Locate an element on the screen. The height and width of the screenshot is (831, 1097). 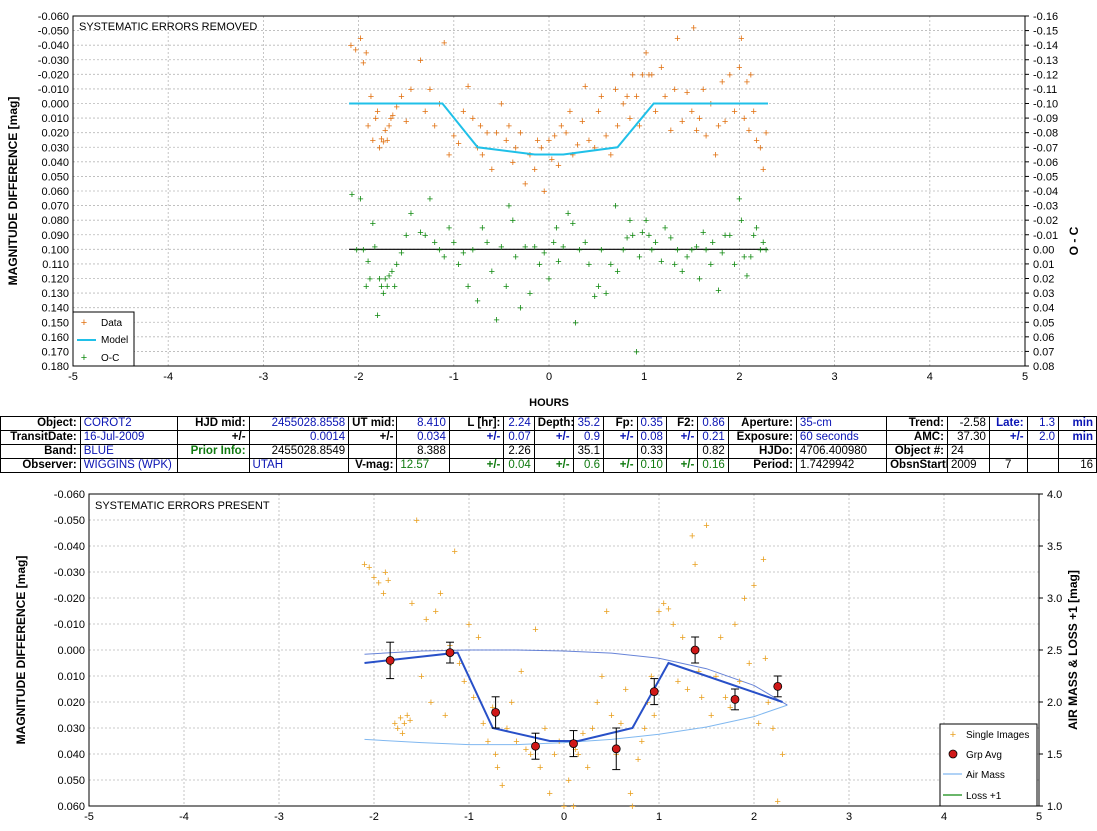
late-unit: min is located at coordinates (1077, 423).